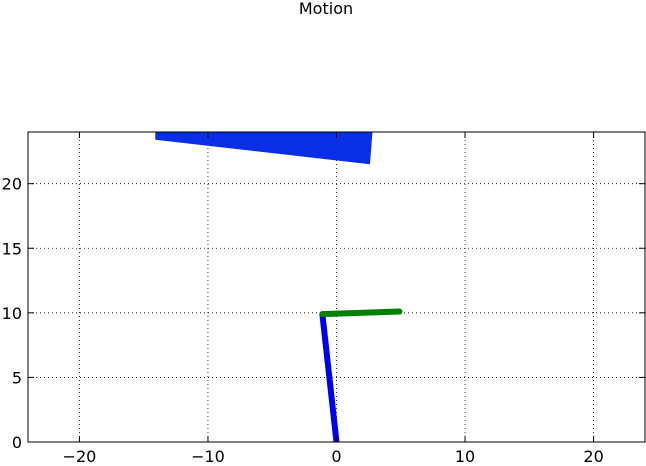 This screenshot has width=646, height=466. What do you see at coordinates (17, 442) in the screenshot?
I see `y-tick-label: 0` at bounding box center [17, 442].